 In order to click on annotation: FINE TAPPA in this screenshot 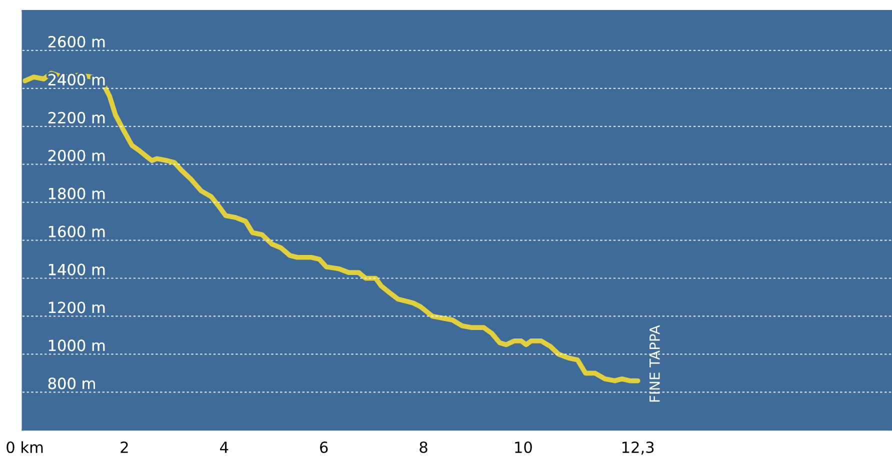, I will do `click(655, 363)`.